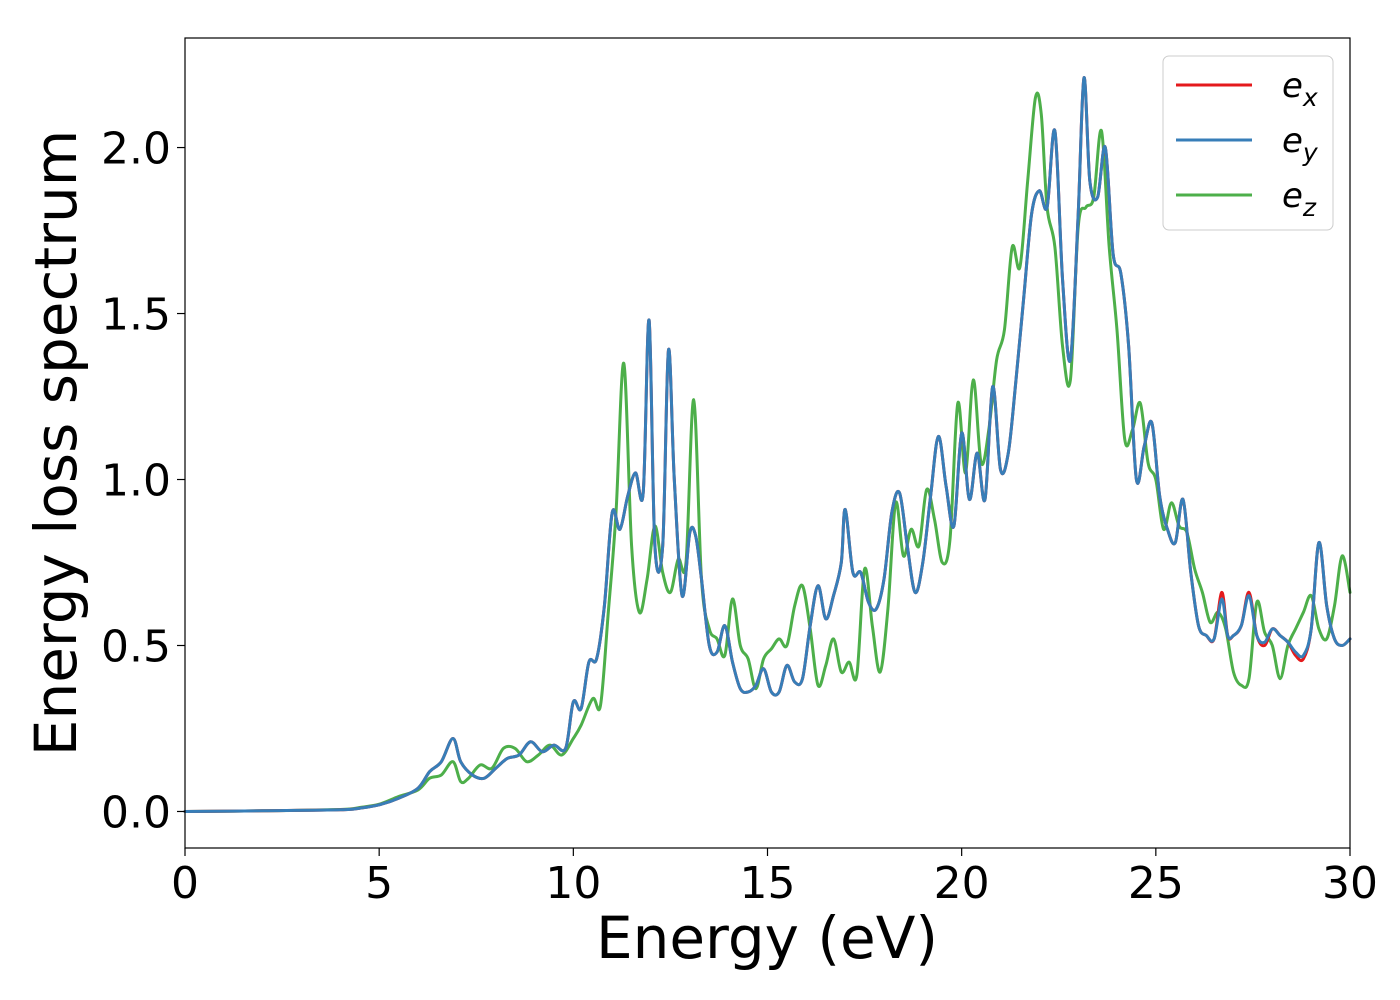 Image resolution: width=1400 pixels, height=1000 pixels. What do you see at coordinates (136, 812) in the screenshot?
I see `y-tick-label: 0.0` at bounding box center [136, 812].